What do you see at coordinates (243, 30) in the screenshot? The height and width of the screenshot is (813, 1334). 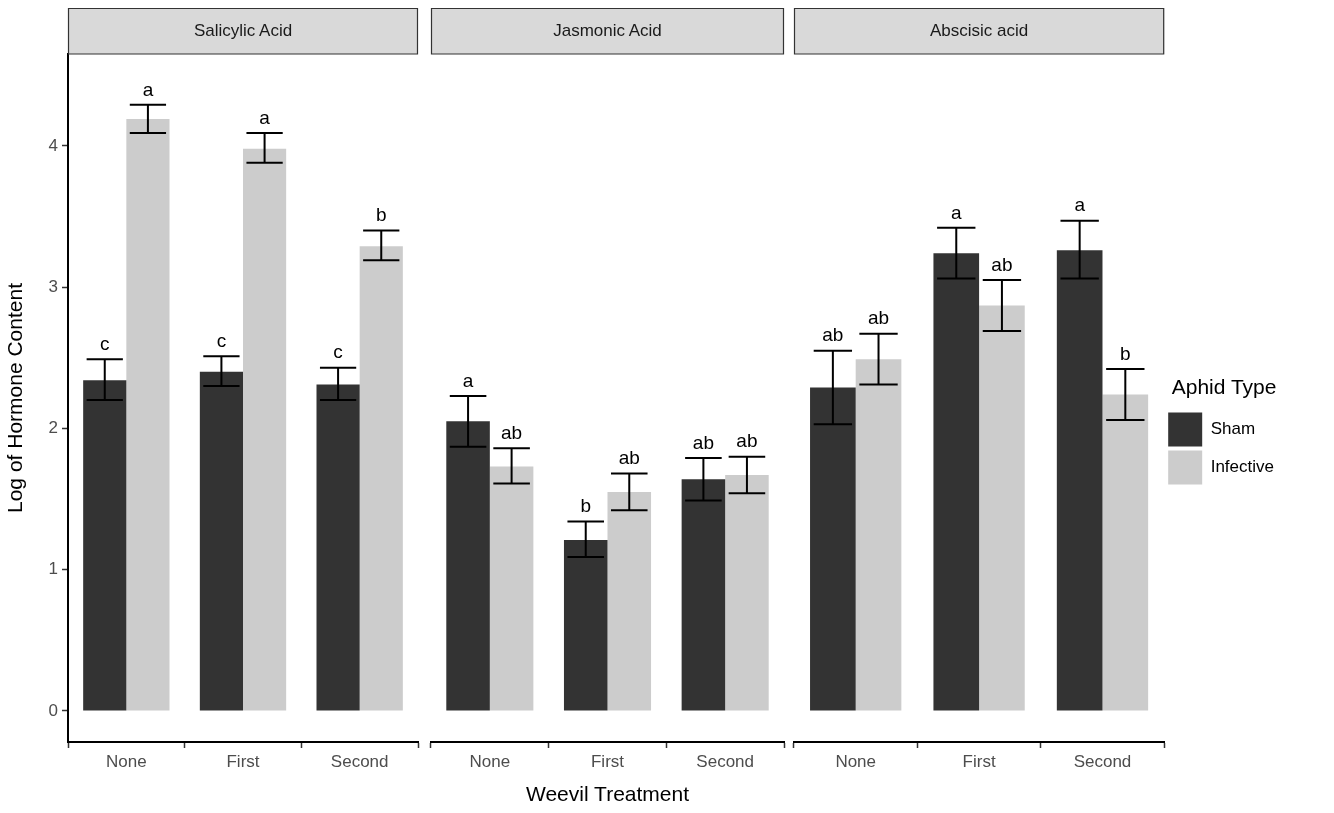 I see `chart-title: Salicylic Acid` at bounding box center [243, 30].